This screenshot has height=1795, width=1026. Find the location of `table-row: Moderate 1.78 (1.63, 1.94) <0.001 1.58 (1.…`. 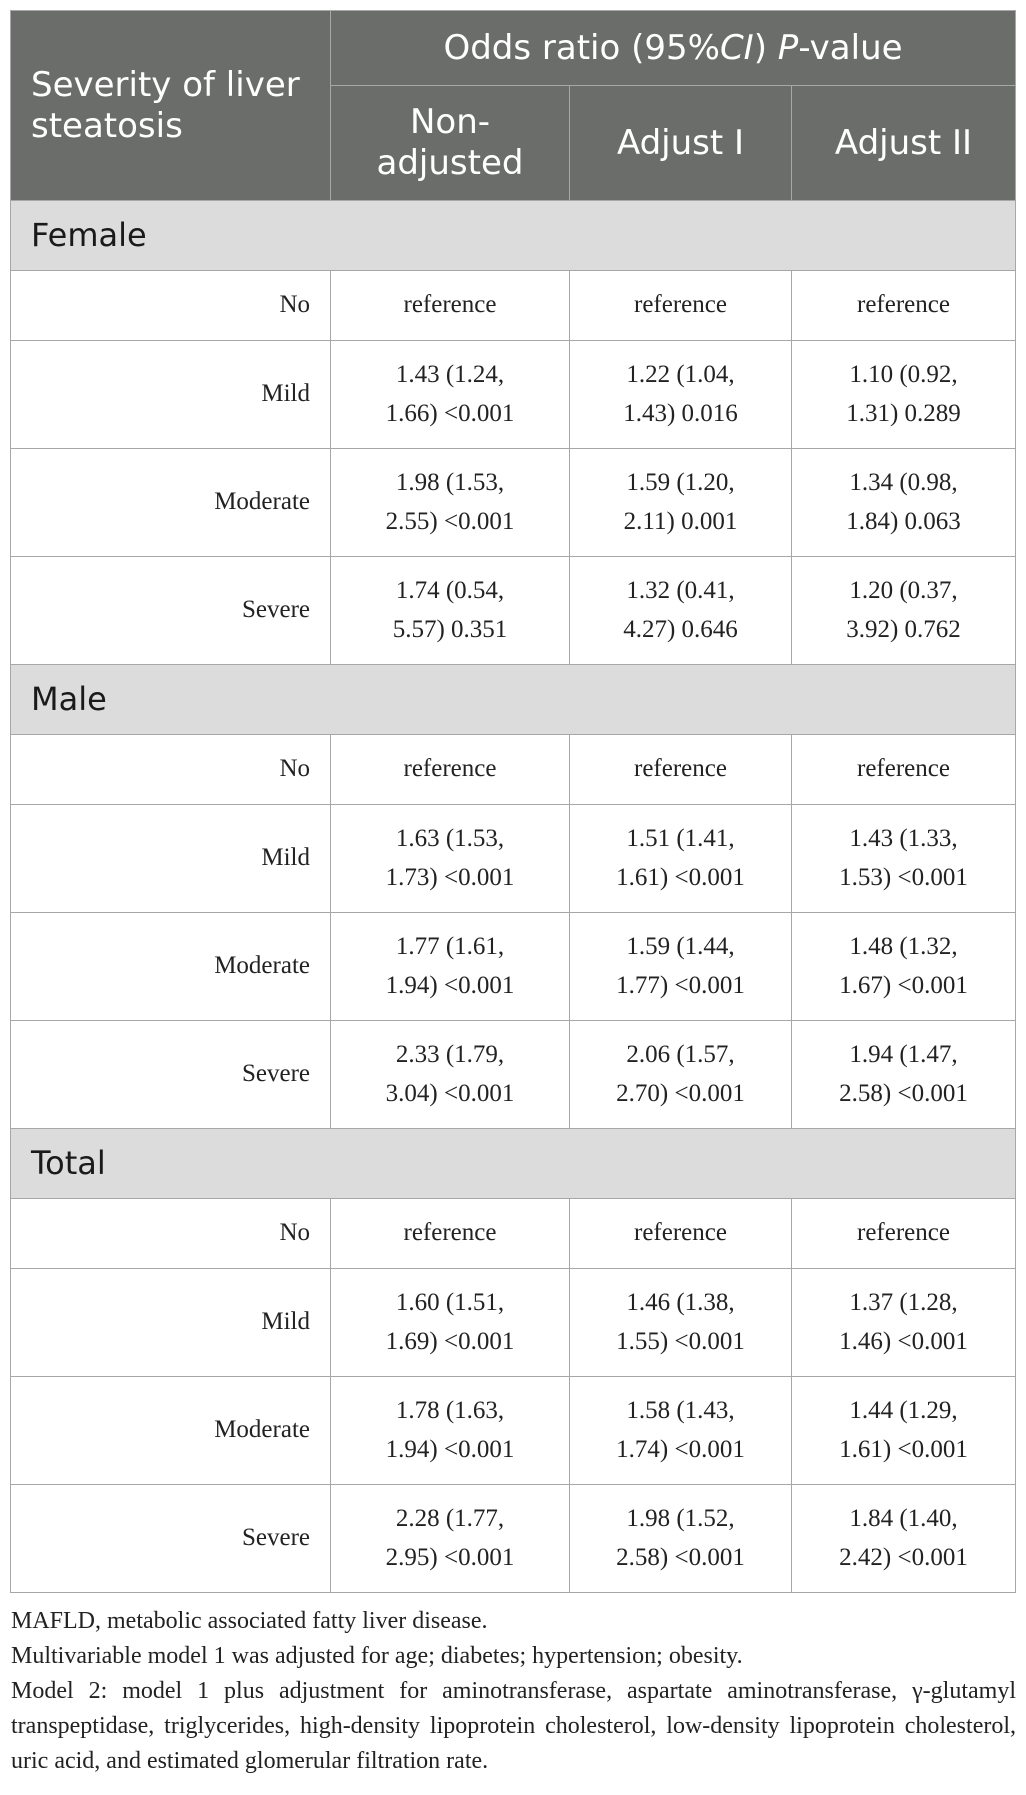

table-row: Moderate 1.78 (1.63, 1.94) <0.001 1.58 (1.… is located at coordinates (513, 1430).